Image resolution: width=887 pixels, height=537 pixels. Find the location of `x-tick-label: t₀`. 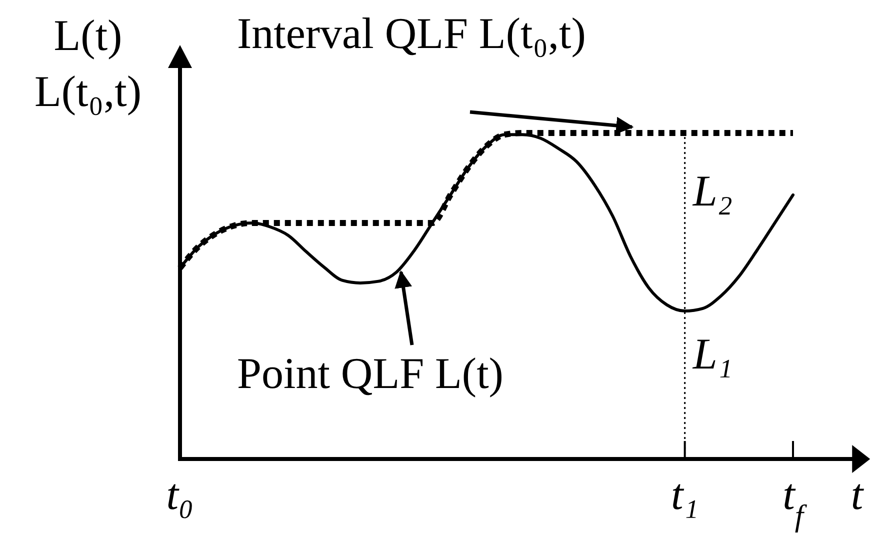

x-tick-label: t₀ is located at coordinates (180, 494).